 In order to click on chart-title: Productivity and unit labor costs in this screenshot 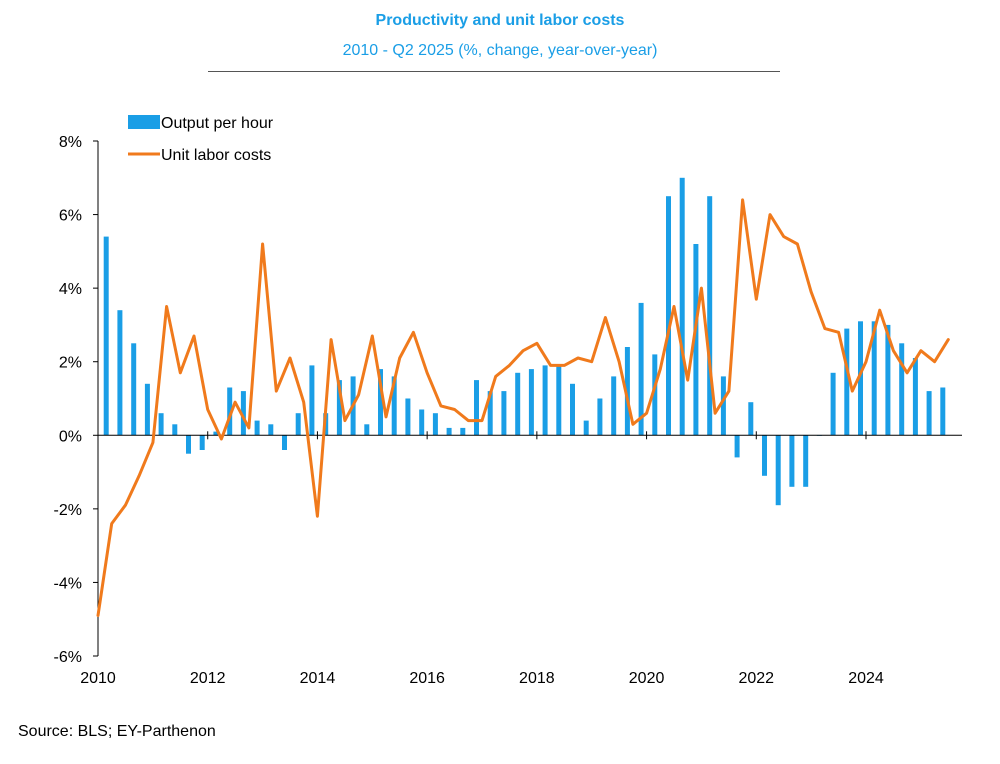, I will do `click(500, 20)`.